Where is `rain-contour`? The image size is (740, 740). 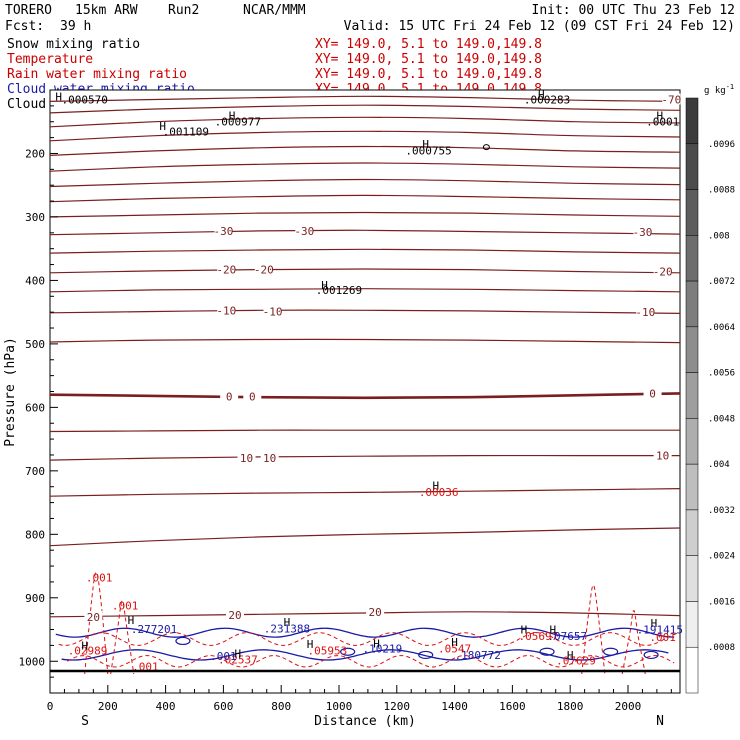 rain-contour is located at coordinates (371, 661).